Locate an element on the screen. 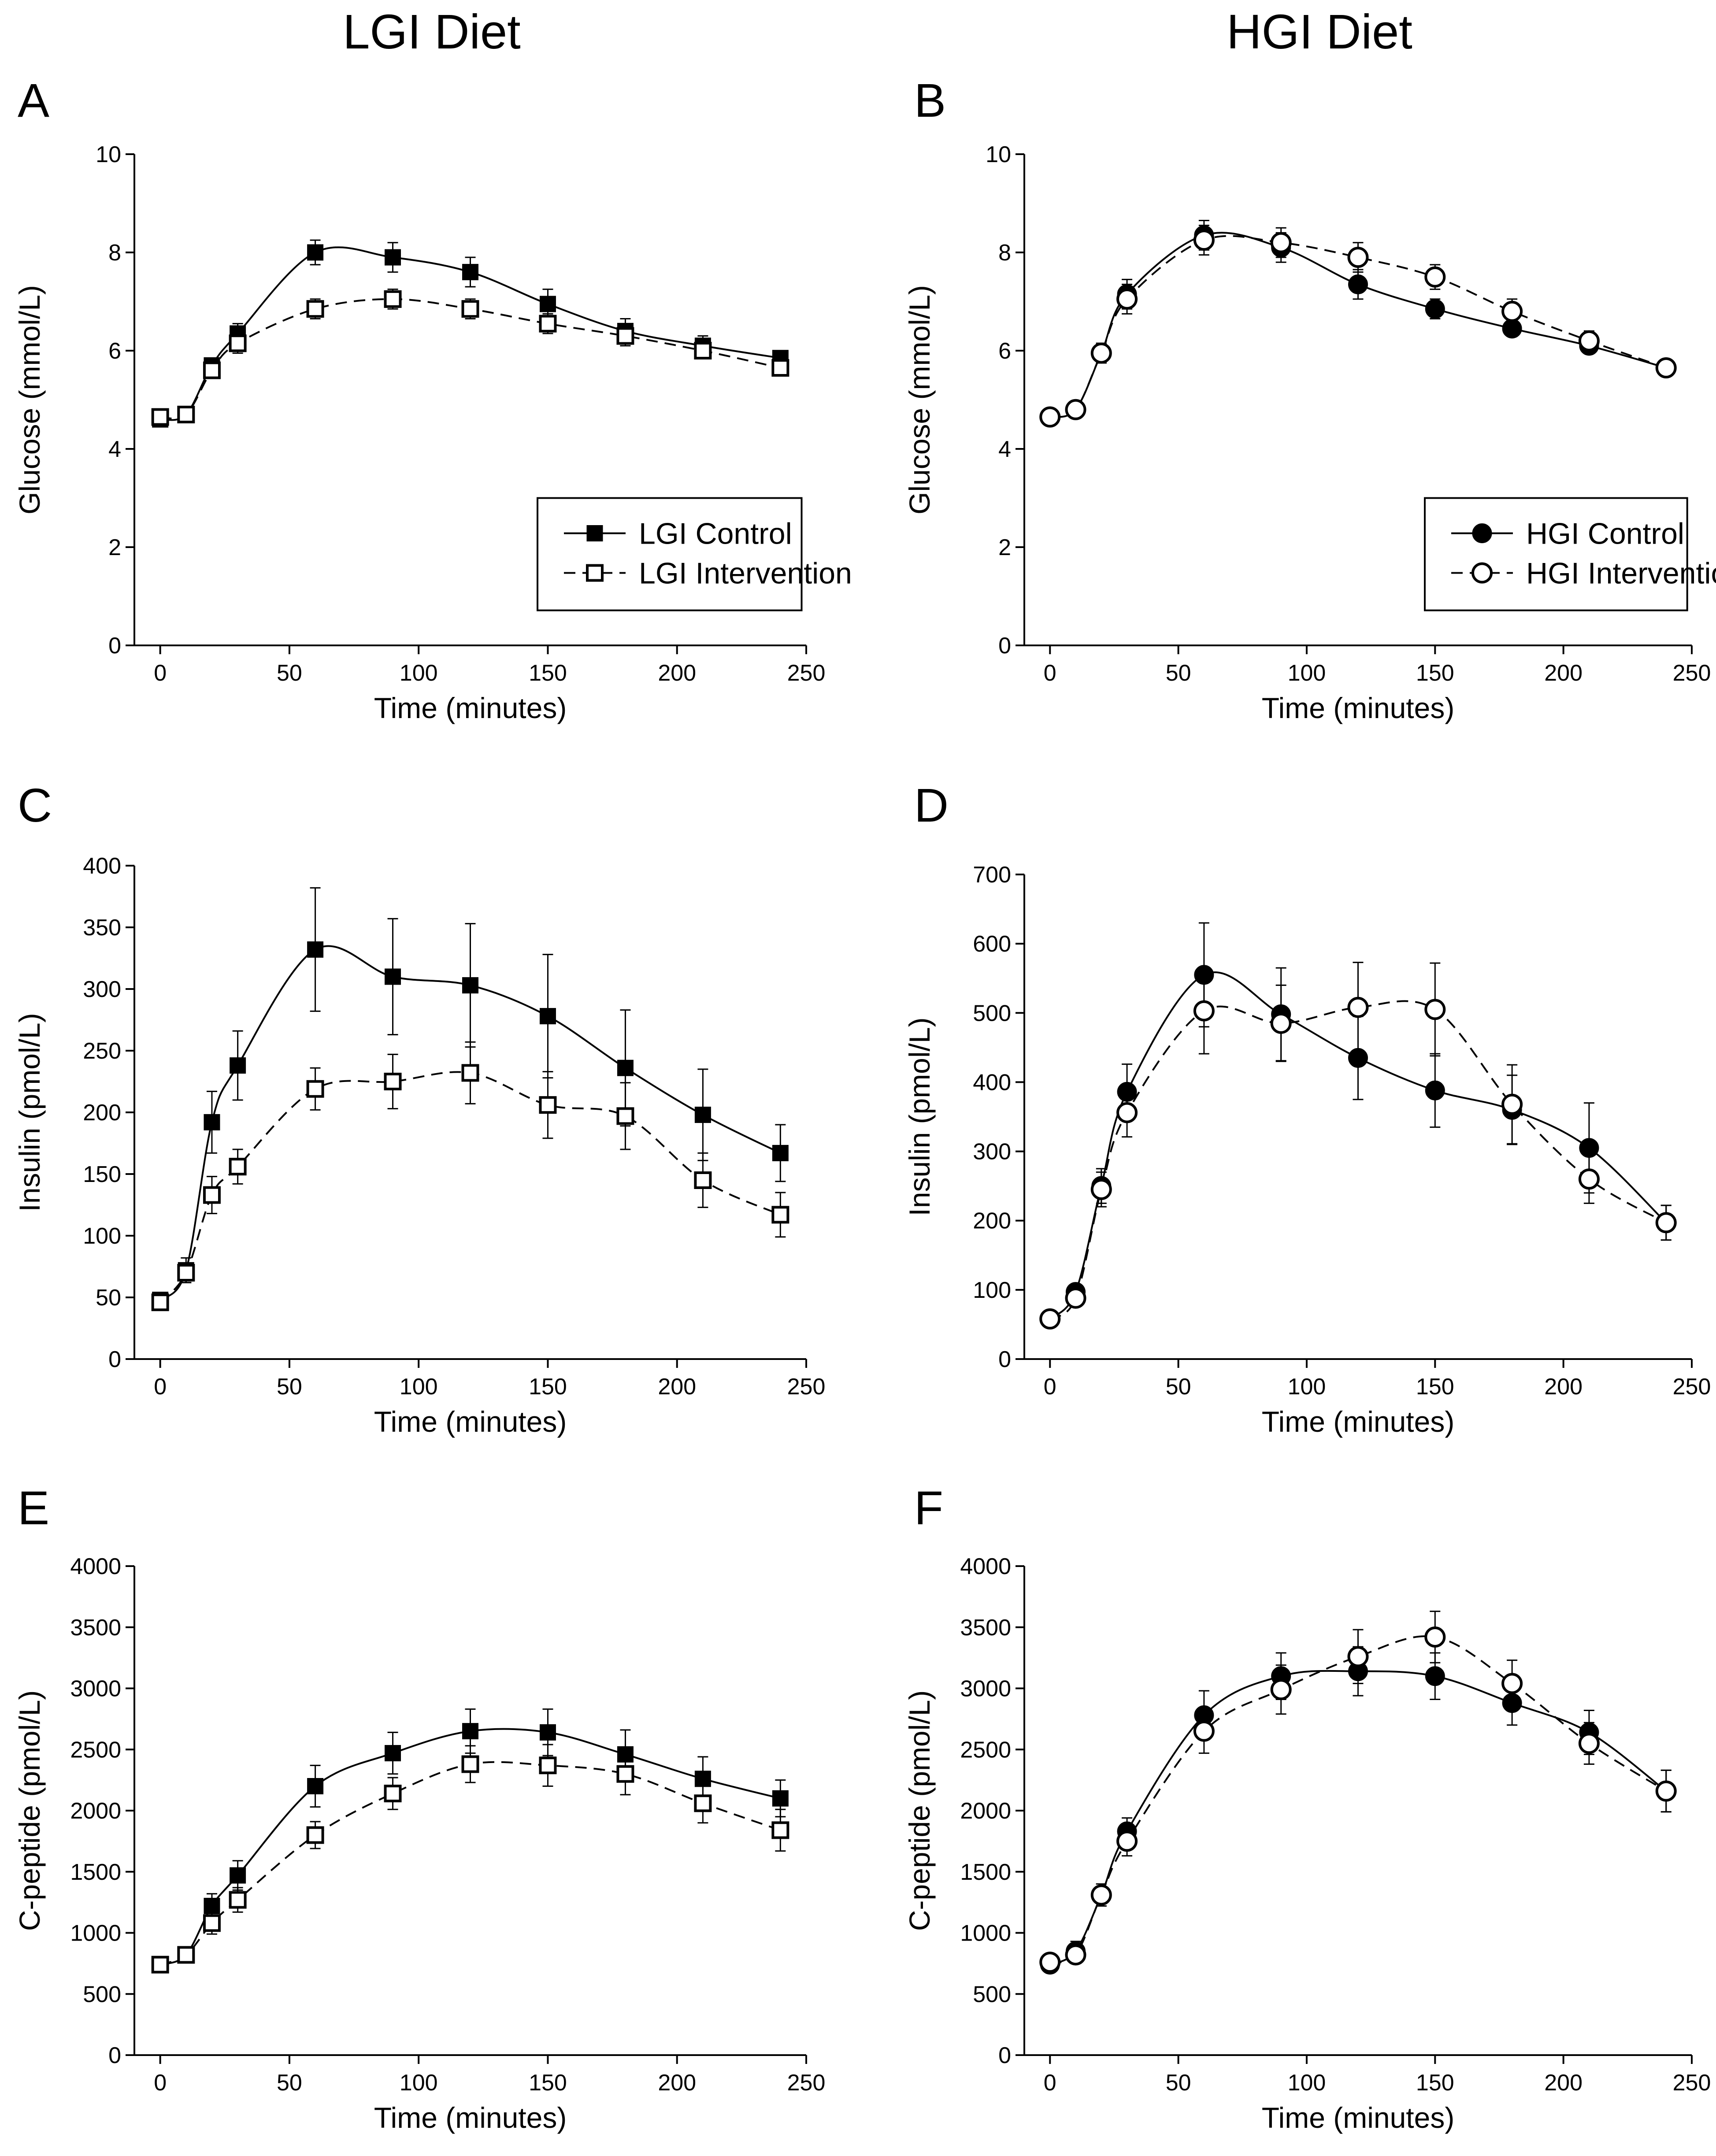 The image size is (1716, 2156). column-title-hgi: HGI Diet is located at coordinates (1319, 32).